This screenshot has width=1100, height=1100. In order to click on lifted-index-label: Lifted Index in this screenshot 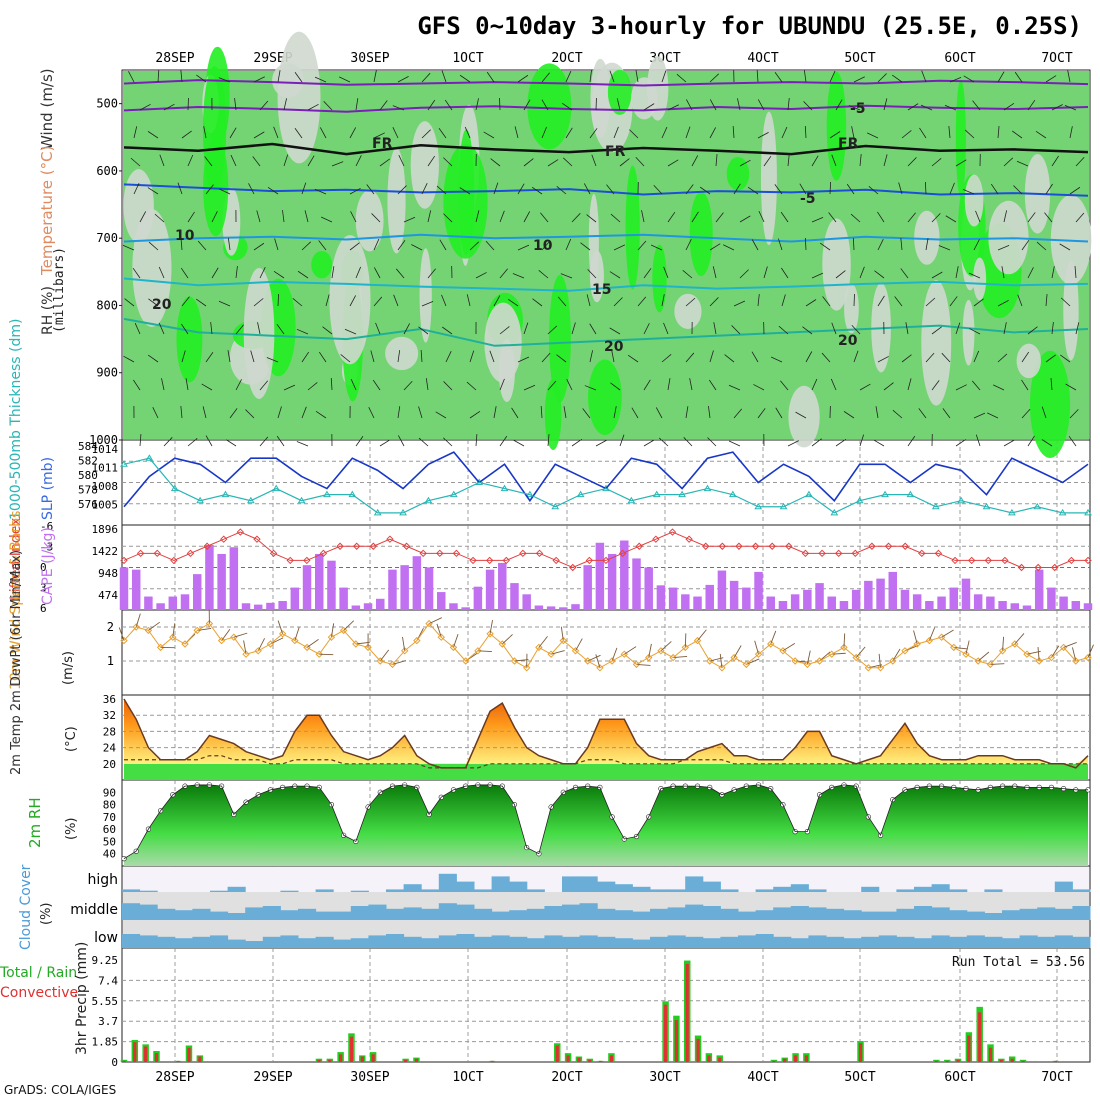, I will do `click(16, 559)`.